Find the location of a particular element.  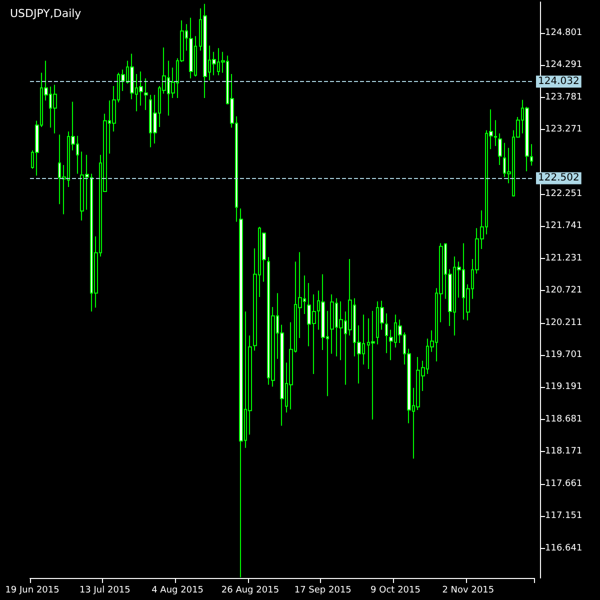

y-tick-label: 123.781 is located at coordinates (563, 97).